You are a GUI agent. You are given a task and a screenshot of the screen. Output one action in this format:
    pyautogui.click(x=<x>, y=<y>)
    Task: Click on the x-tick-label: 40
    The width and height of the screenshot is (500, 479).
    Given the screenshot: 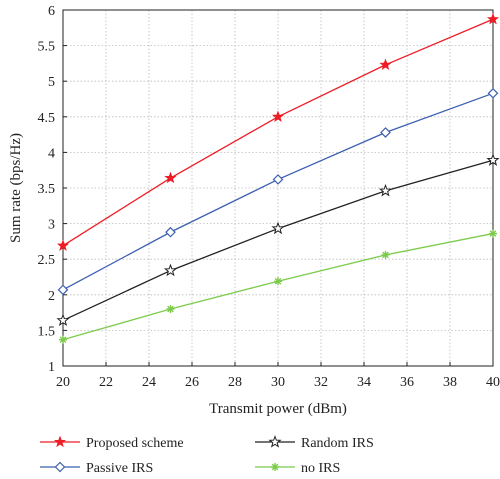 What is the action you would take?
    pyautogui.click(x=493, y=382)
    